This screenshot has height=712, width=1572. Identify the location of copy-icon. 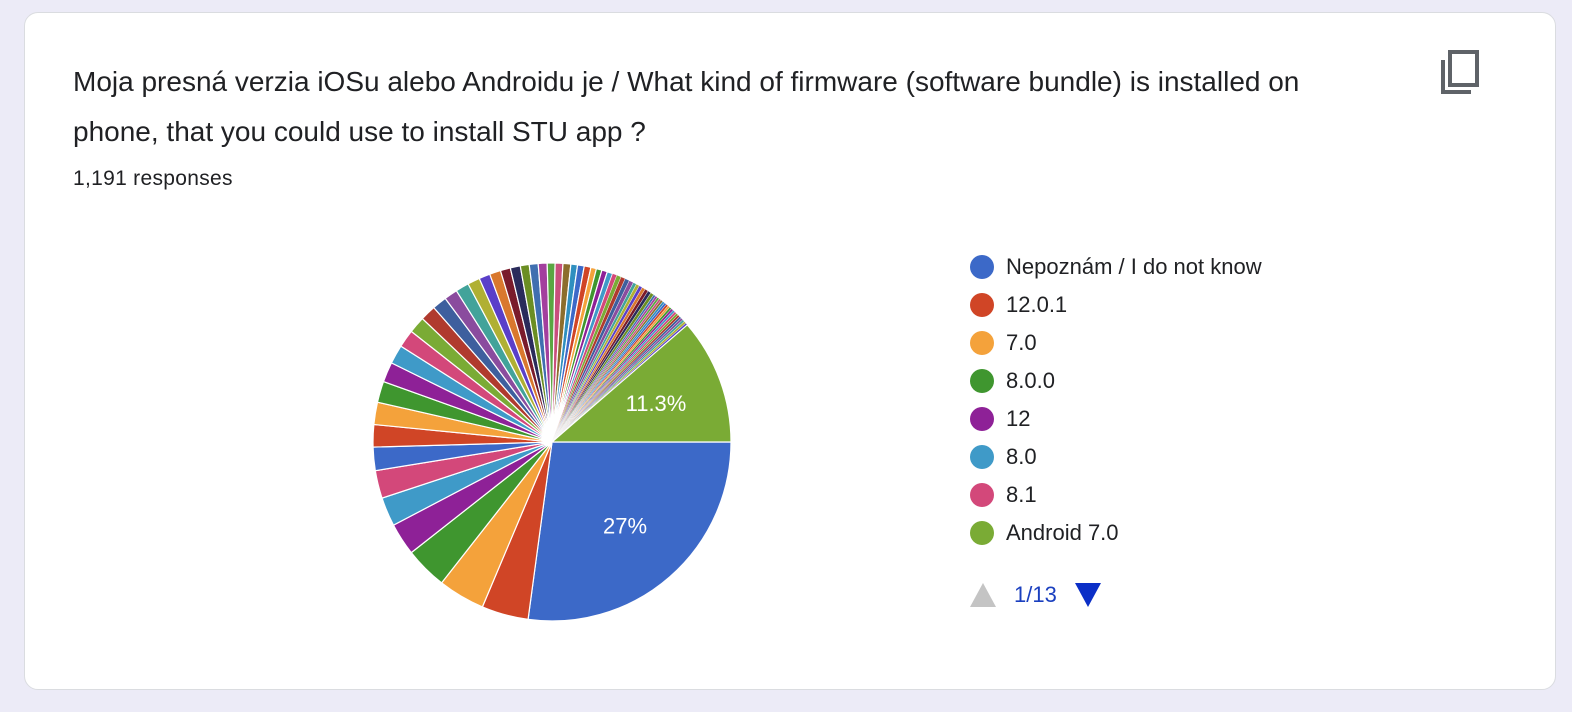
(1459, 72).